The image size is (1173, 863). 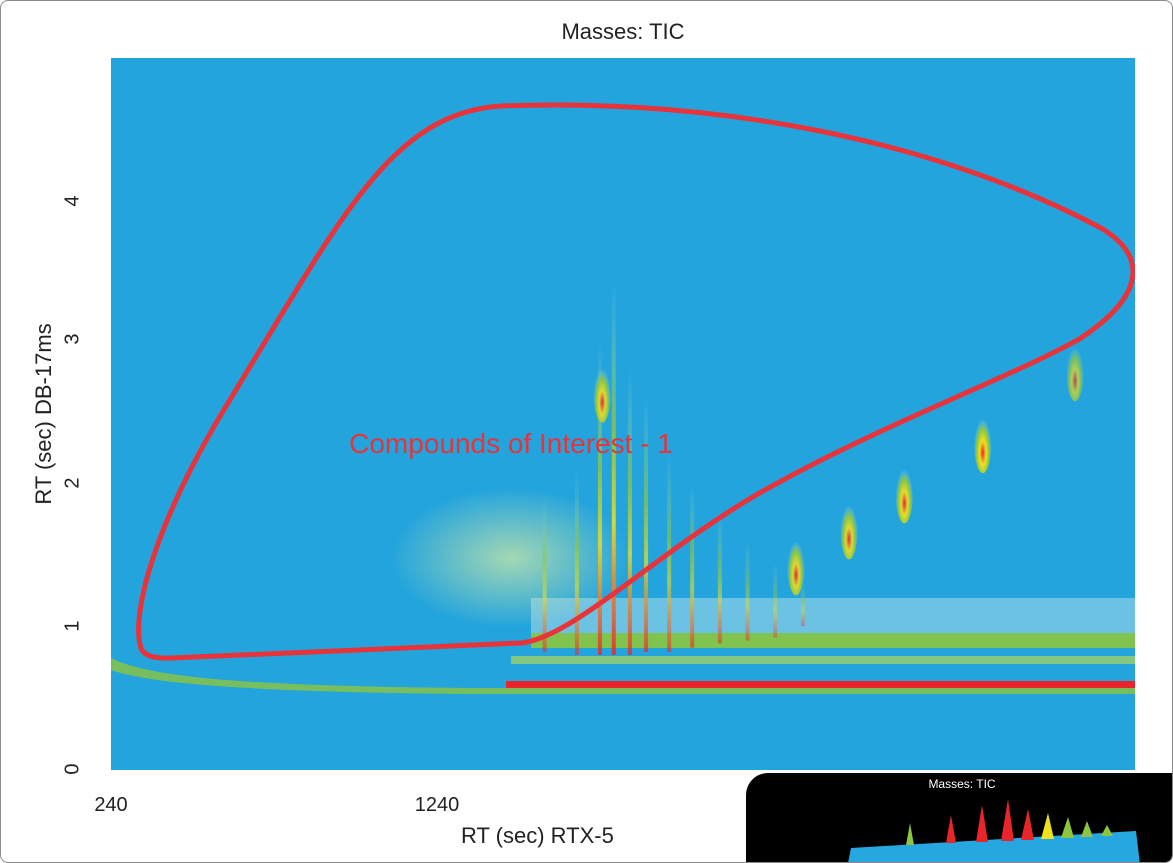 I want to click on y-tick-label: 0, so click(x=72, y=769).